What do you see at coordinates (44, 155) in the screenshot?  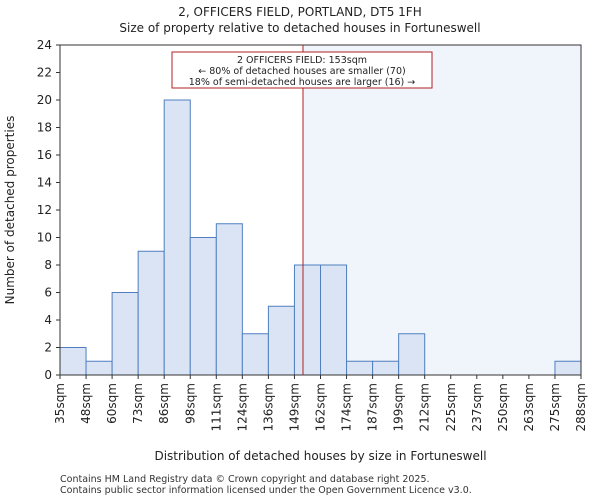 I see `y-tick-label: 16` at bounding box center [44, 155].